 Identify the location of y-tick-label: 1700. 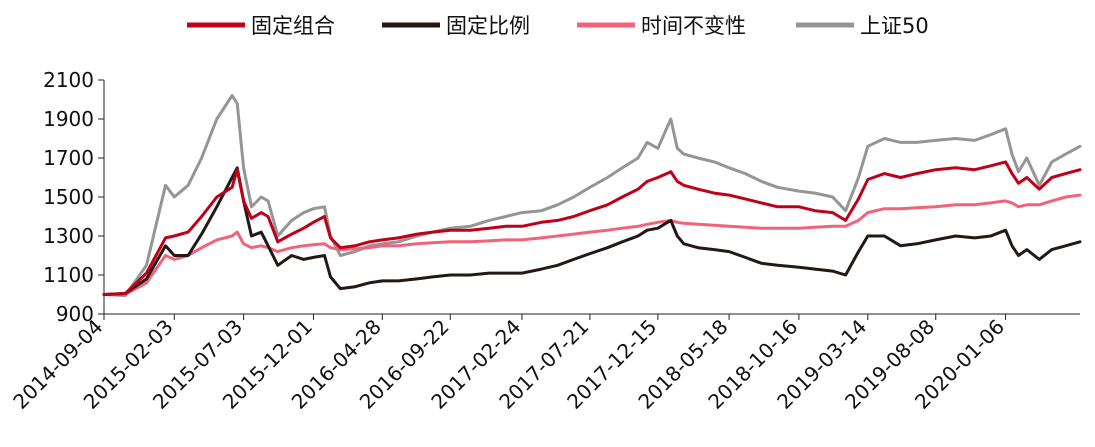
(68, 158).